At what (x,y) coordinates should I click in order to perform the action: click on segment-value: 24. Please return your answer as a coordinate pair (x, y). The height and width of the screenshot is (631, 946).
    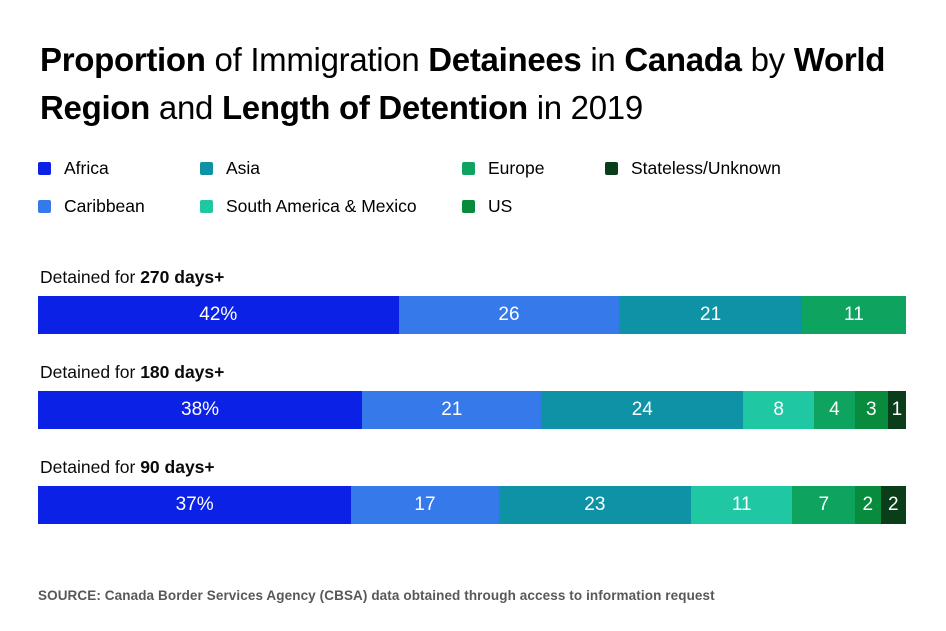
    Looking at the image, I should click on (642, 409).